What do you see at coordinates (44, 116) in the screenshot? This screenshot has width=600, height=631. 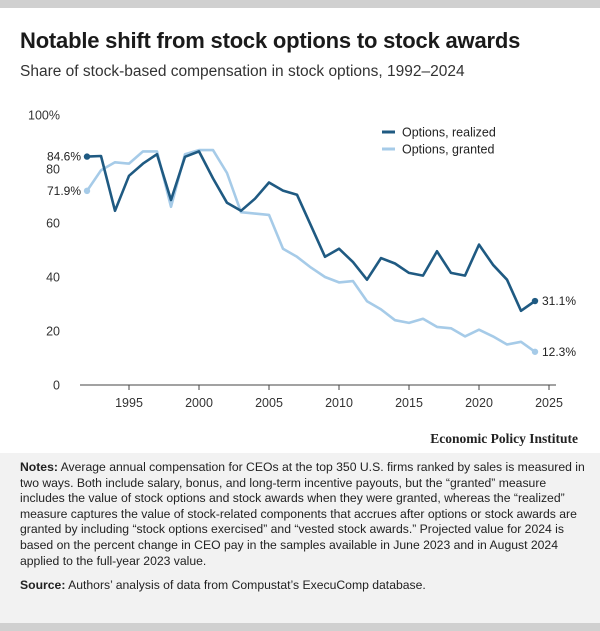 I see `y-tick-label: 100%` at bounding box center [44, 116].